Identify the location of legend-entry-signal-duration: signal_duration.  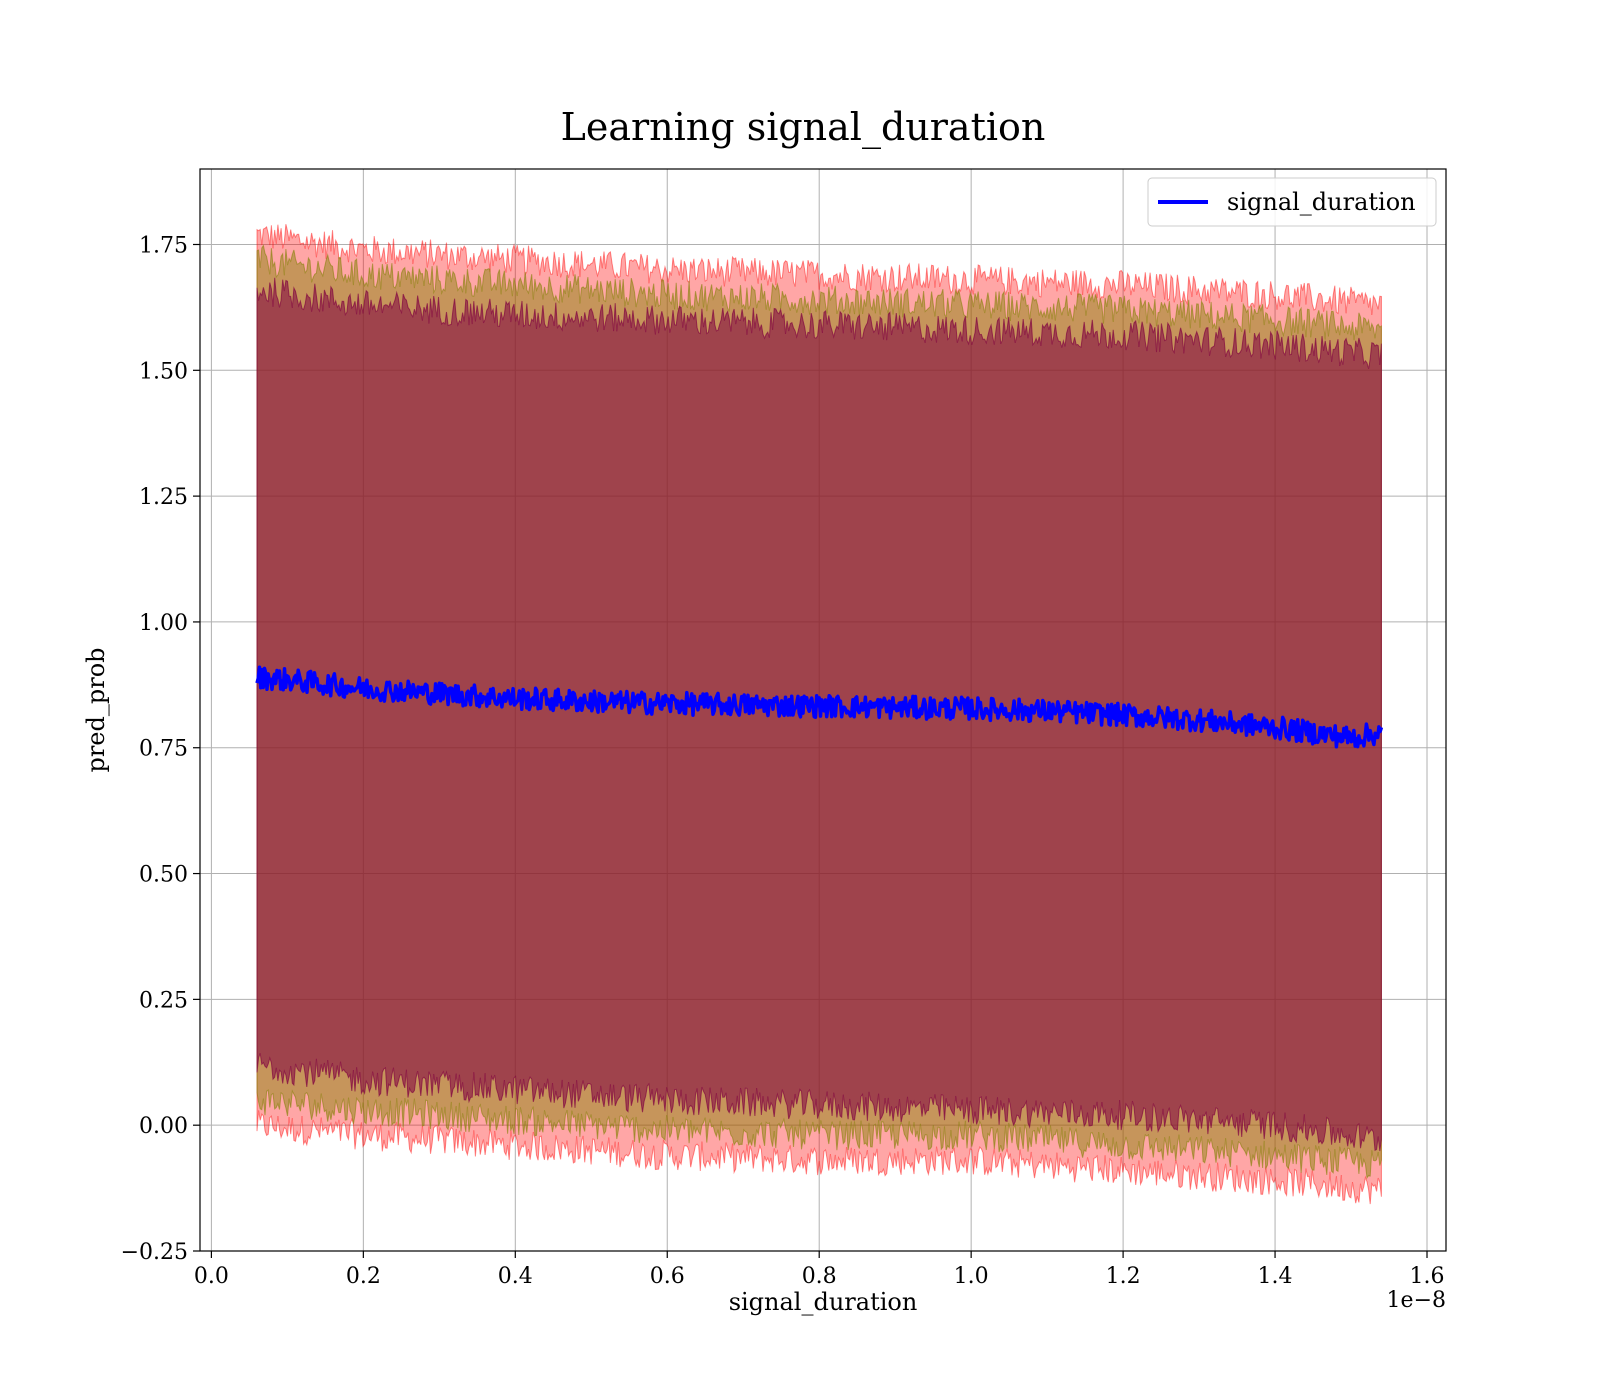
(1321, 202).